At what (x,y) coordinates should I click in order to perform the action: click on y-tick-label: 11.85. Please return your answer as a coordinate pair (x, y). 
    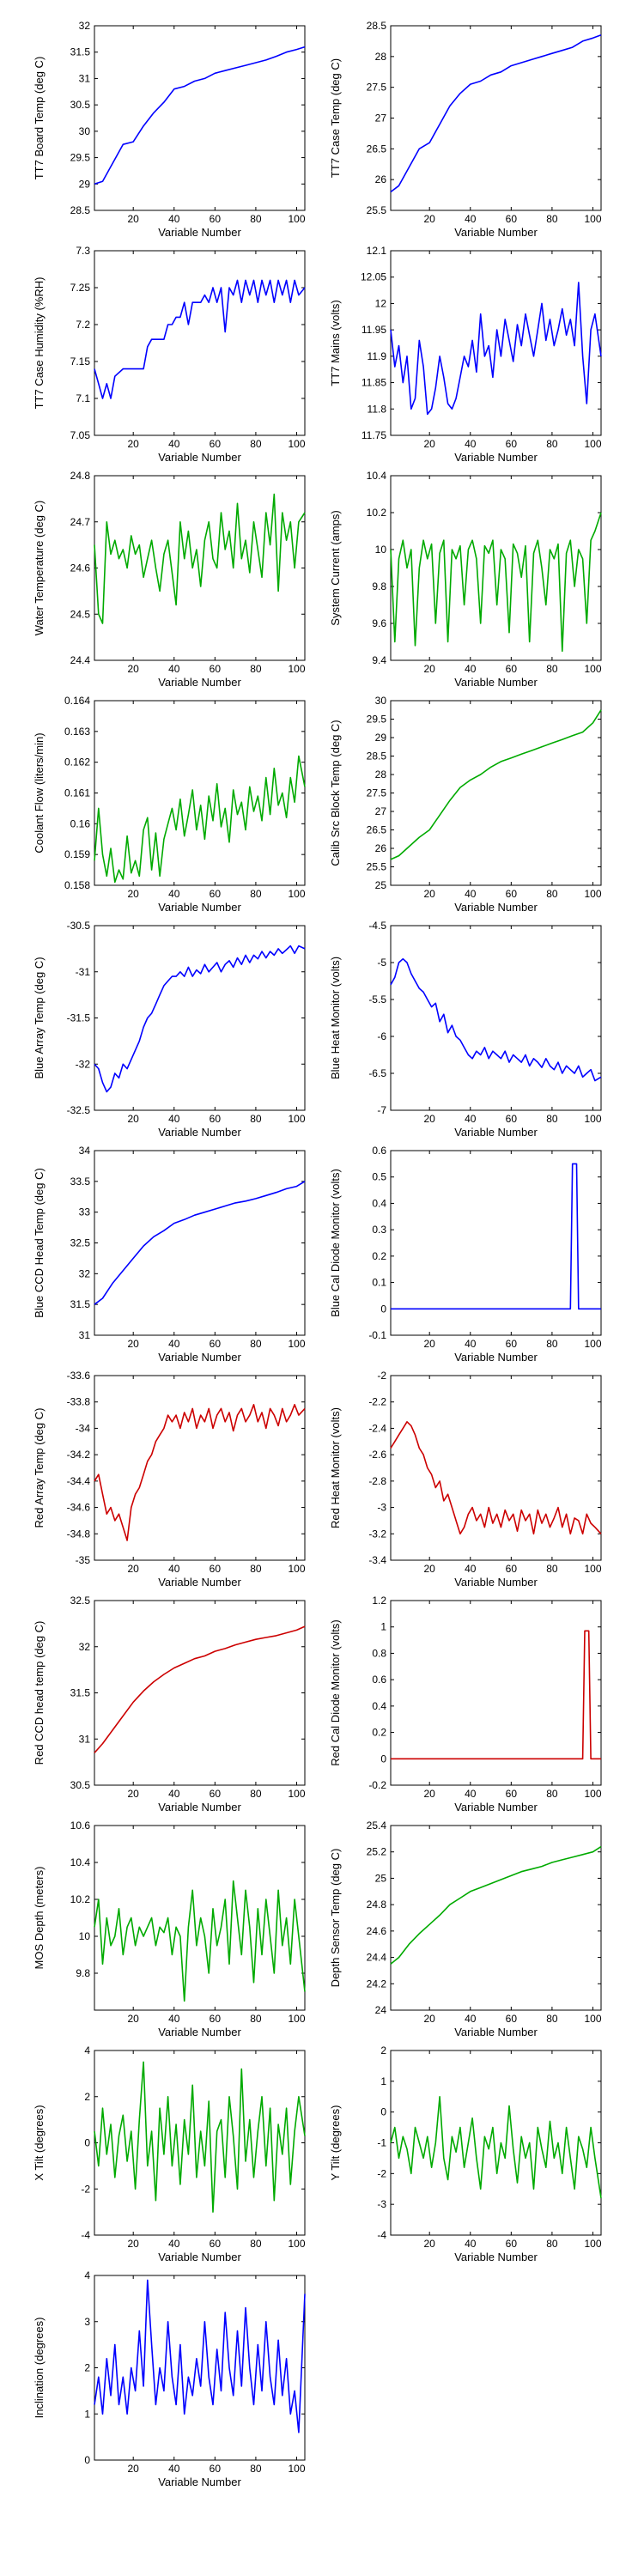
    Looking at the image, I should click on (374, 383).